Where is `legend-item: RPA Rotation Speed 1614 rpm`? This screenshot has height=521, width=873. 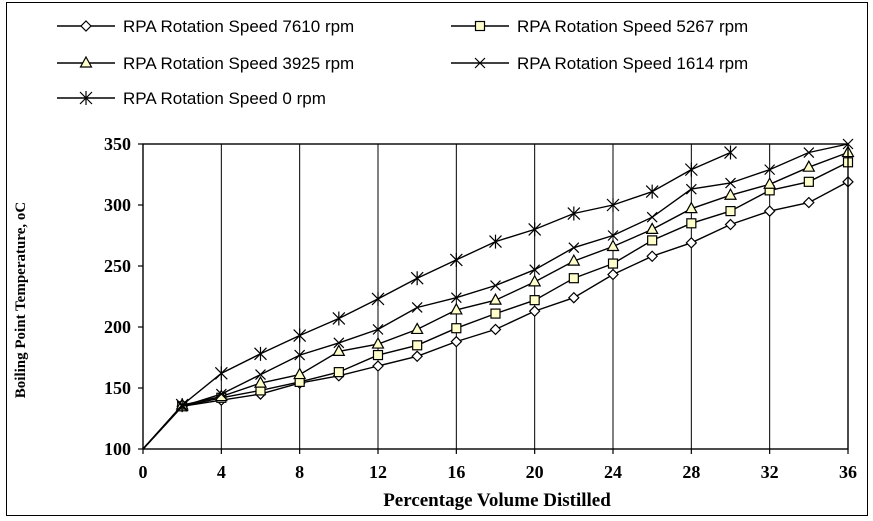
legend-item: RPA Rotation Speed 1614 rpm is located at coordinates (599, 63).